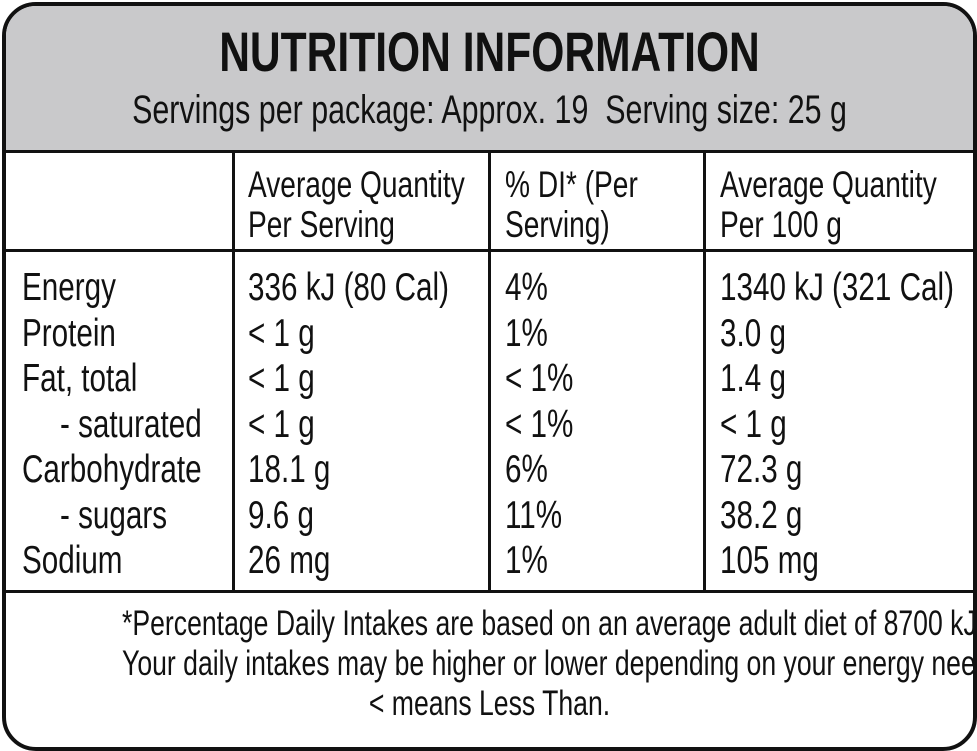 The image size is (977, 751). I want to click on column-header: Per Serving, so click(321, 224).